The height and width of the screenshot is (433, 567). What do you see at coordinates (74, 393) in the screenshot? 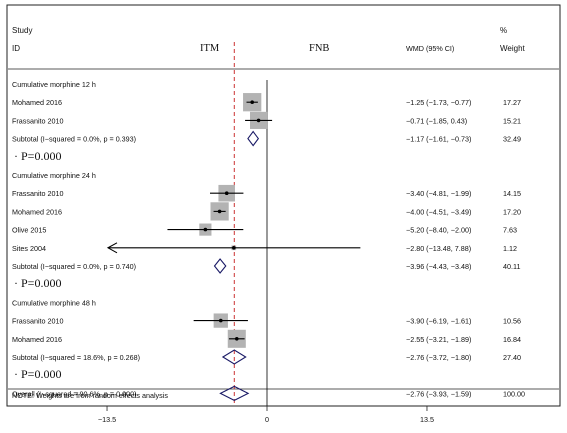
I see `overall-label: Overall (I−squared = 90.6%, p = 0.000)` at bounding box center [74, 393].